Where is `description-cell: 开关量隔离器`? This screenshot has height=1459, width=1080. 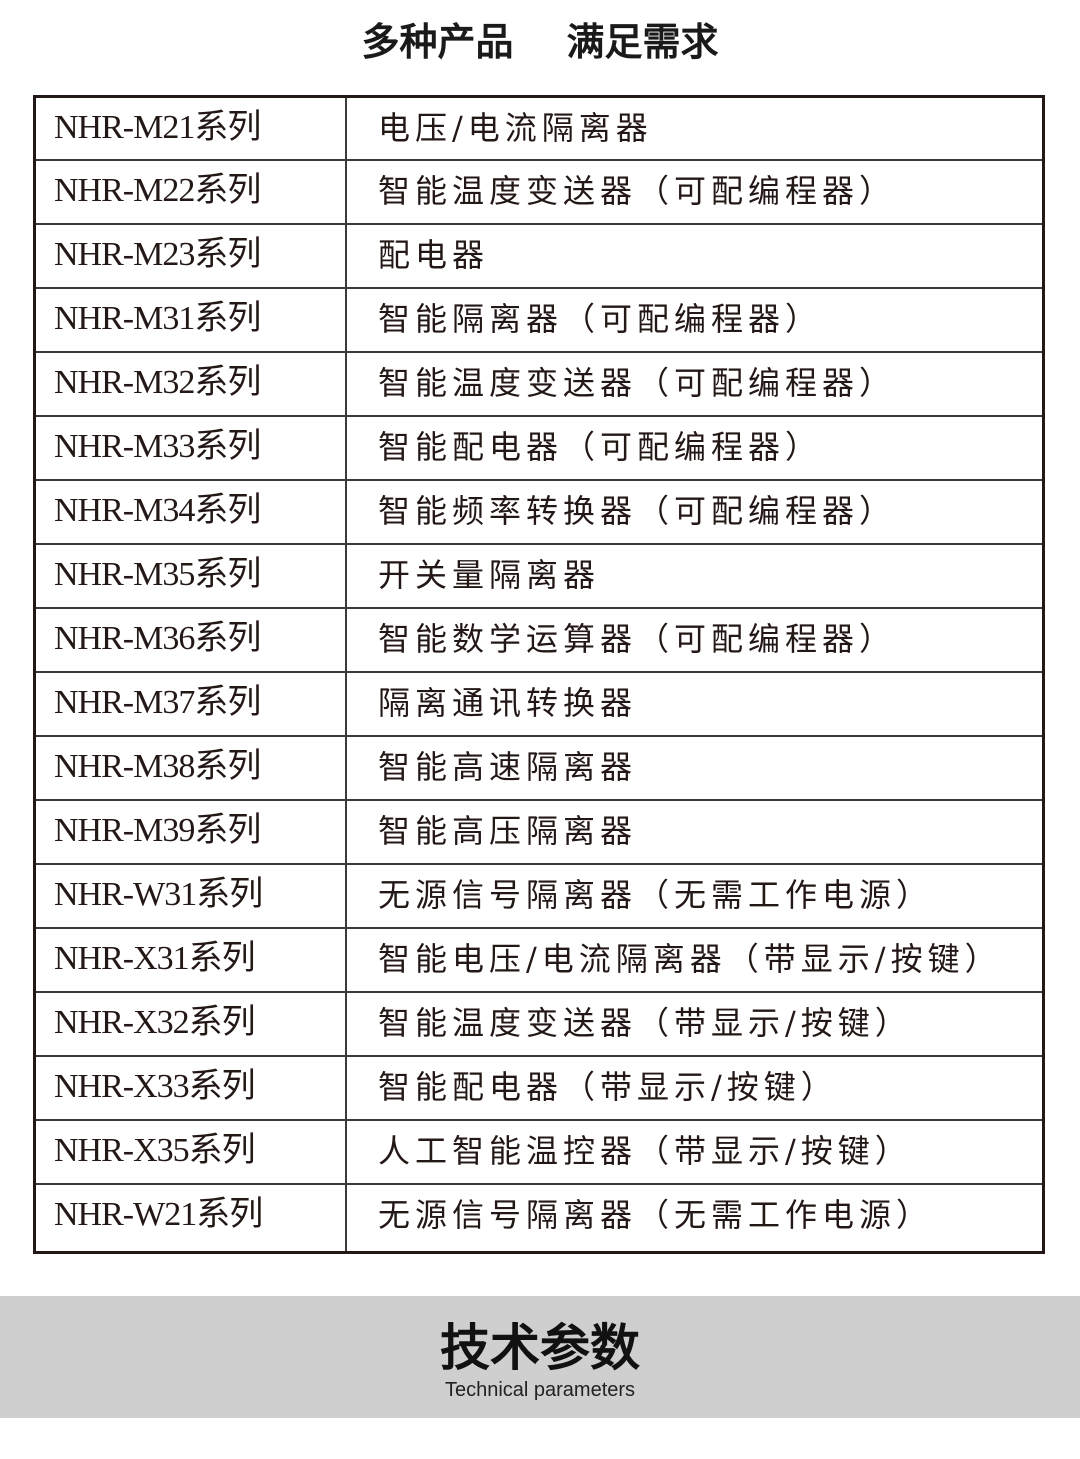 description-cell: 开关量隔离器 is located at coordinates (489, 575).